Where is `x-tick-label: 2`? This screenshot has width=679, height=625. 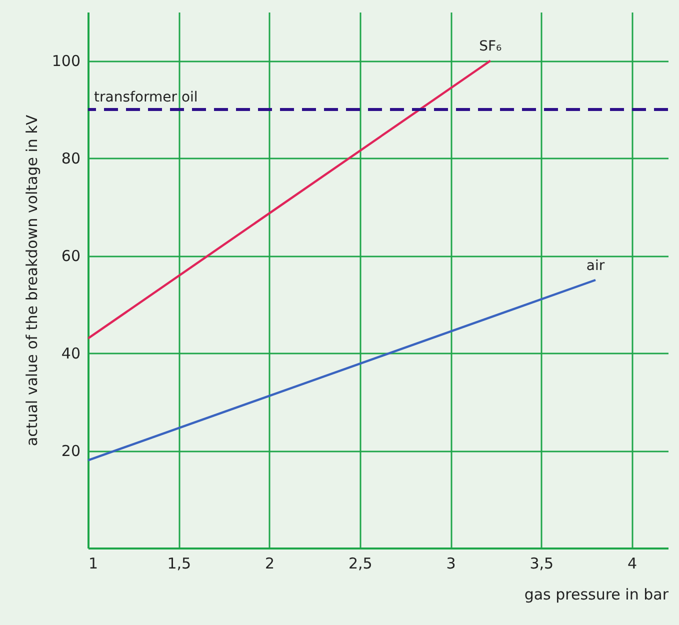 x-tick-label: 2 is located at coordinates (269, 563).